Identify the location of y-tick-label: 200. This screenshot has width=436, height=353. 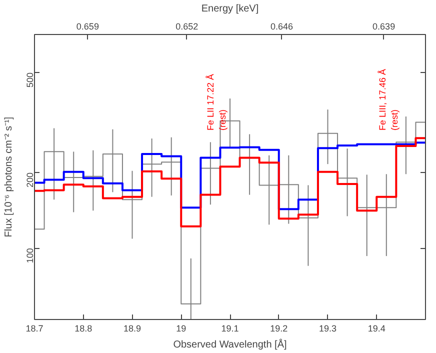
(30, 180).